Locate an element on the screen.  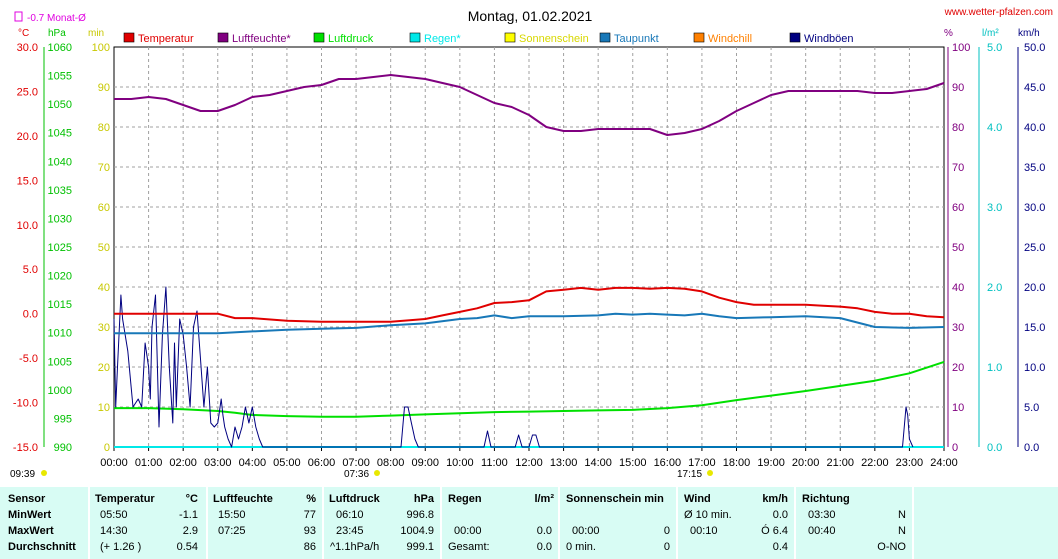
col-humidity: Luftfeuchte % 15:50 77 07:25 93 86 is located at coordinates (266, 523).